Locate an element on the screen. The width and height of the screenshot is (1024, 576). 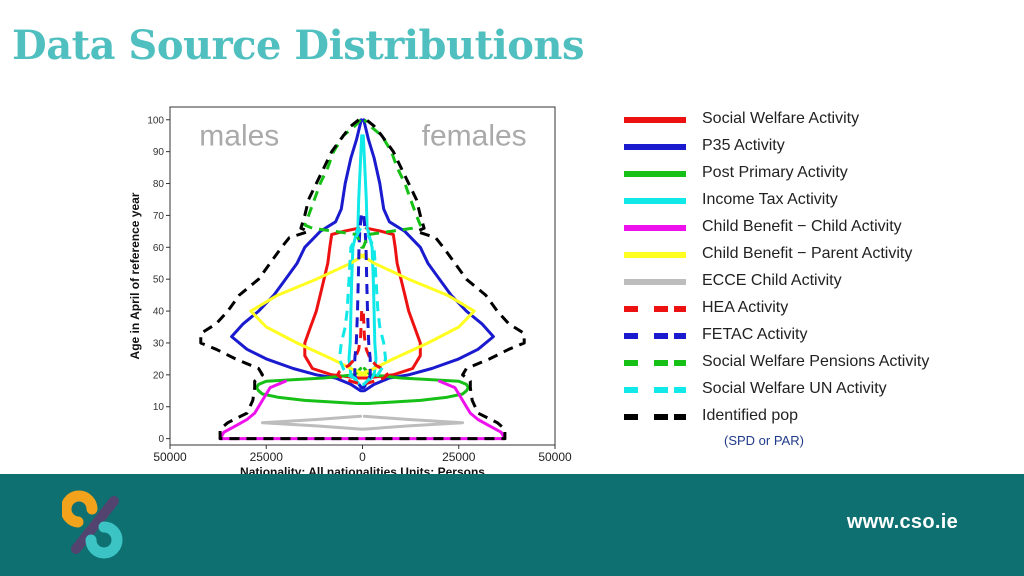
y-tick-label-9: 90 is located at coordinates (159, 152).